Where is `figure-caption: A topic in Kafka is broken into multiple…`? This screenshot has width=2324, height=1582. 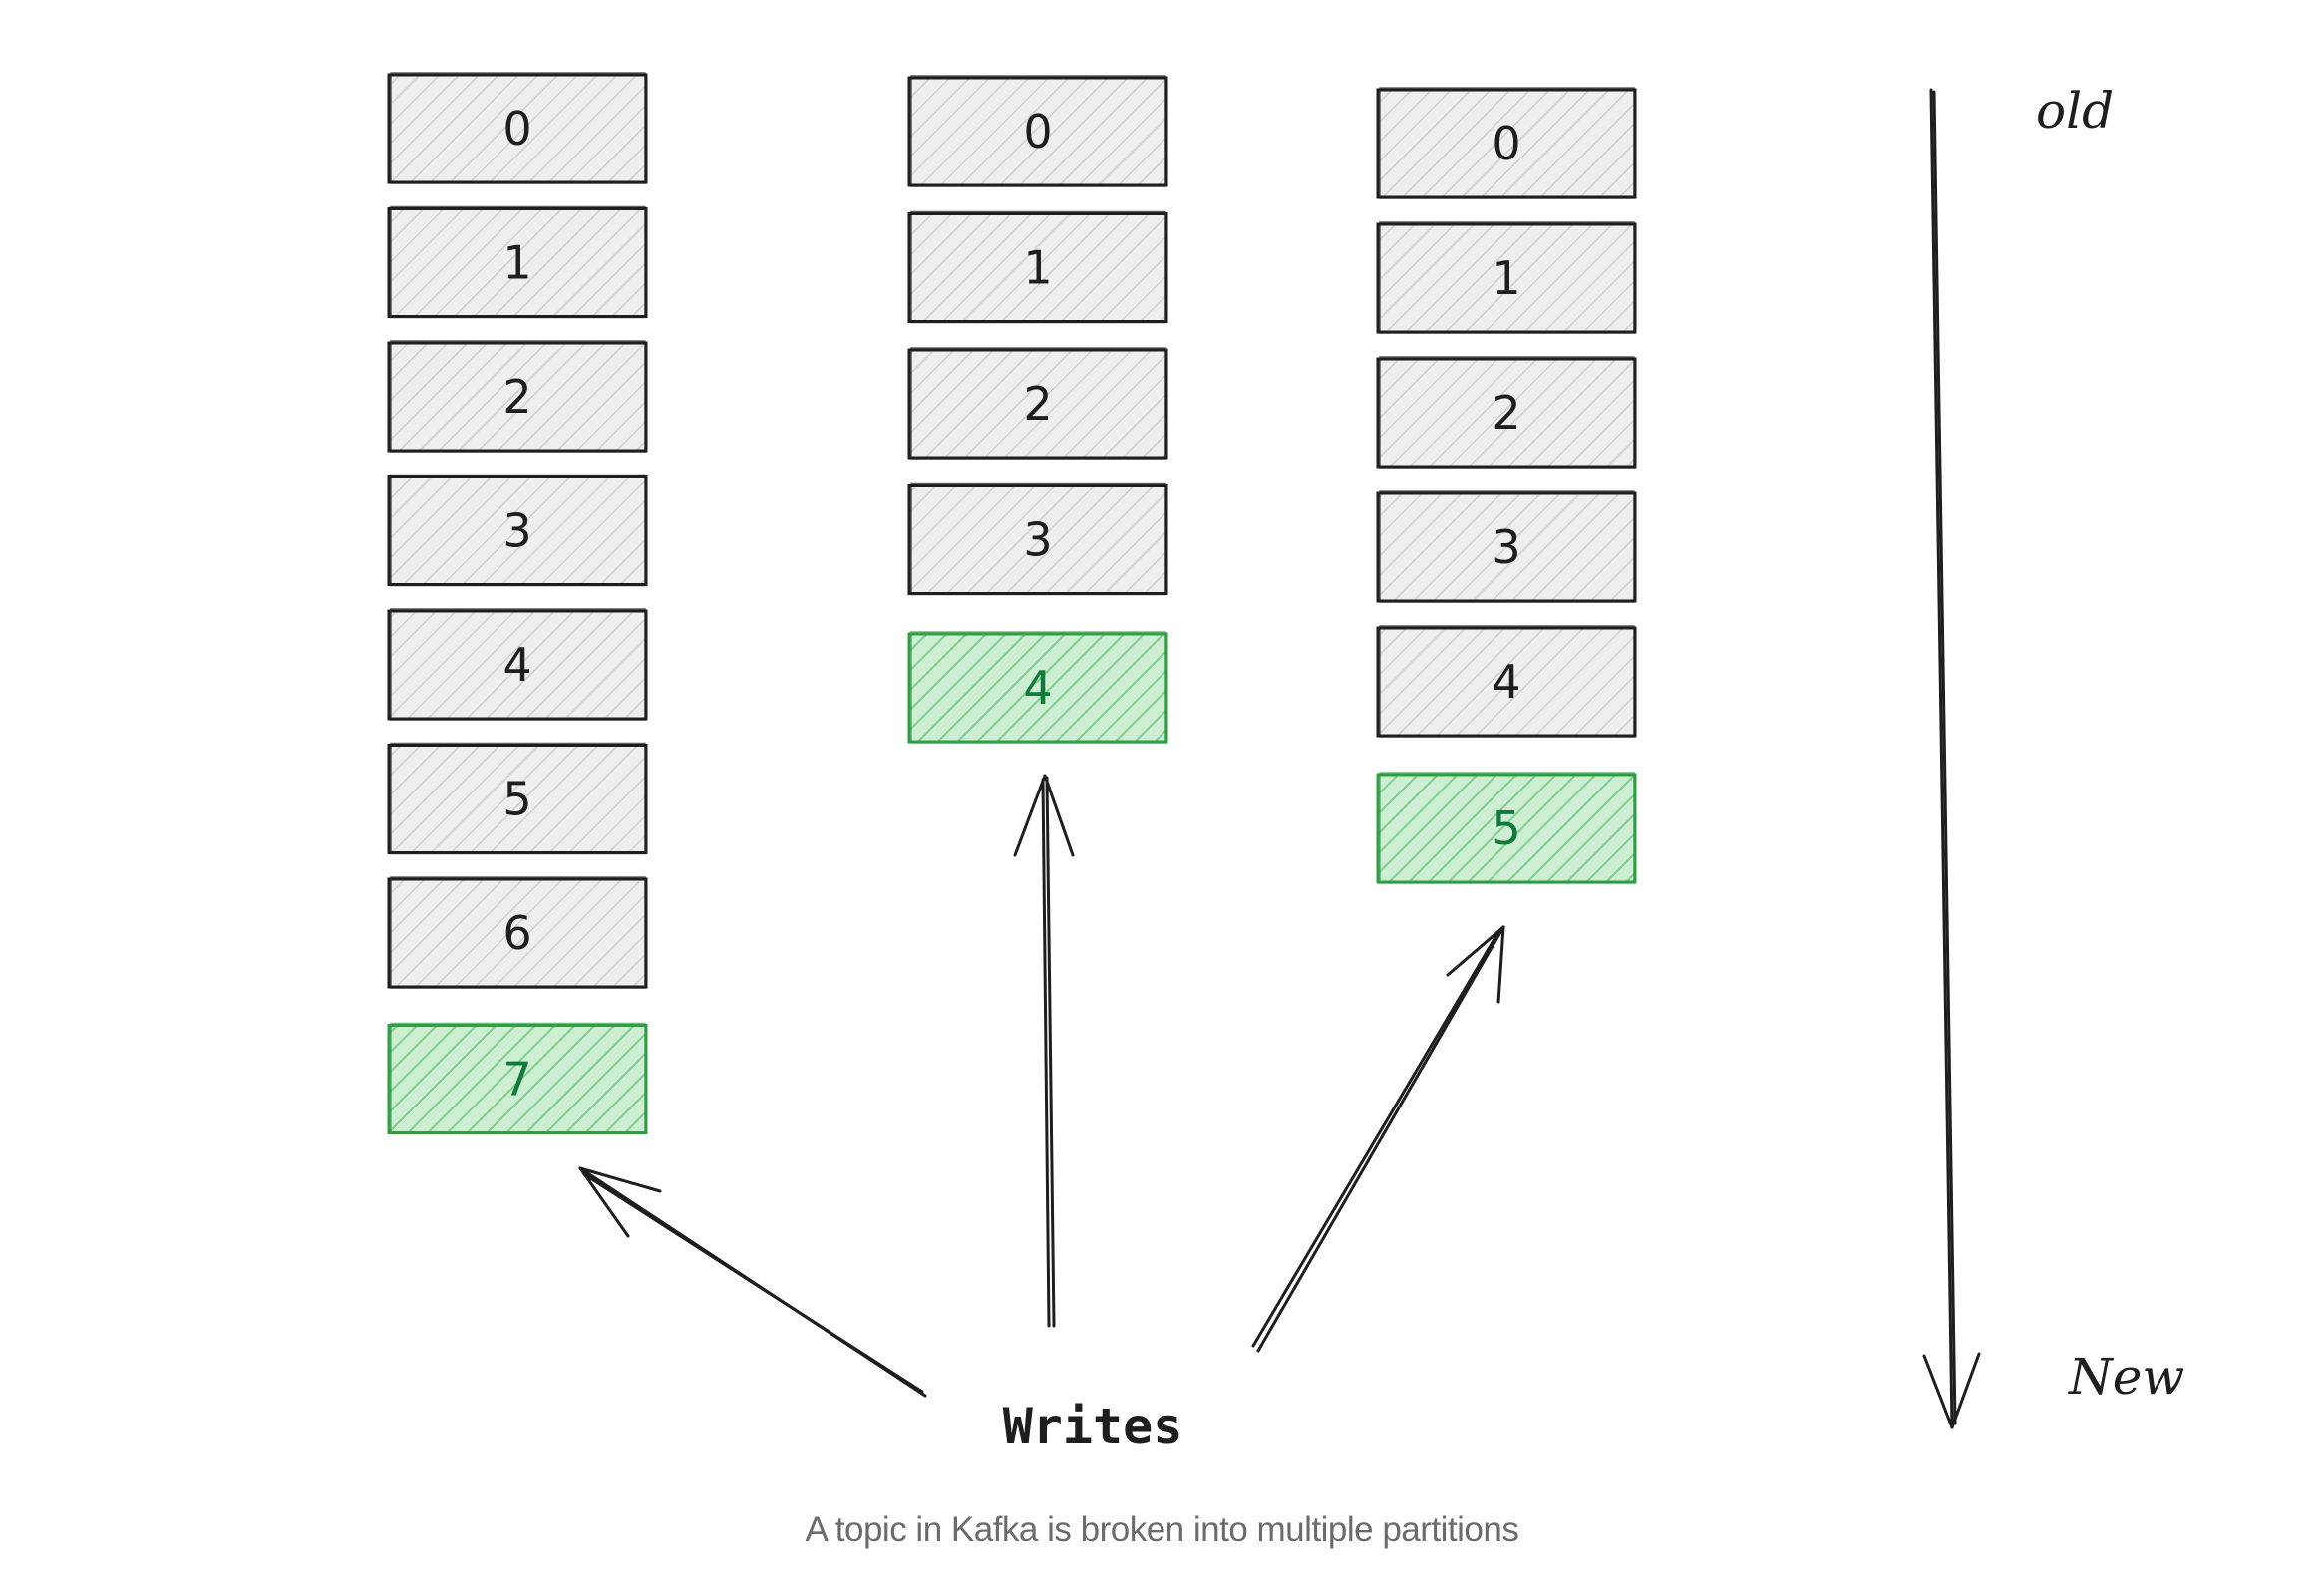 figure-caption: A topic in Kafka is broken into multiple… is located at coordinates (1162, 1529).